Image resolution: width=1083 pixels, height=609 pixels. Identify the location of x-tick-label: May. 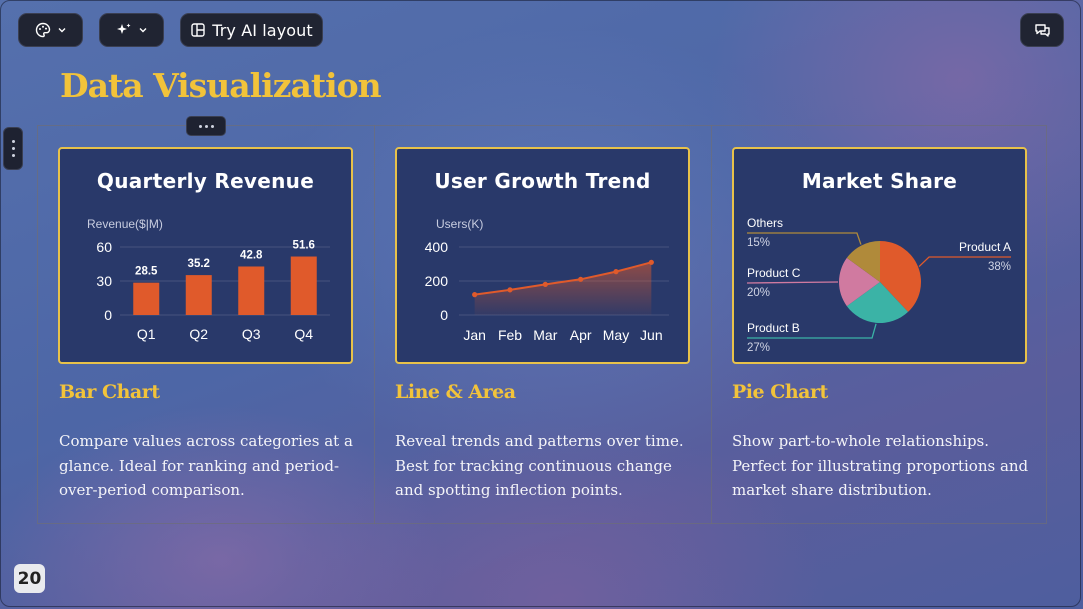
(616, 335).